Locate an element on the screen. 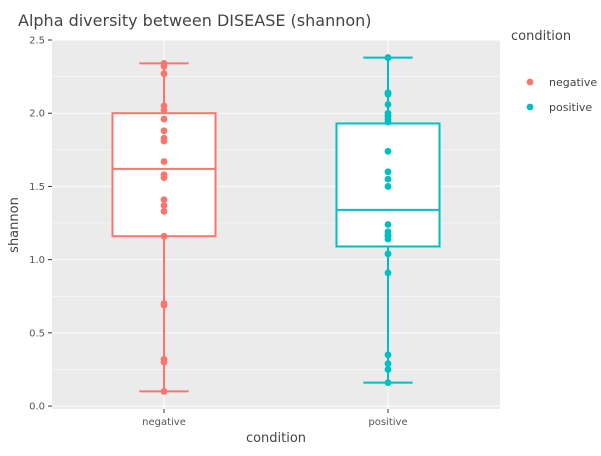 This screenshot has width=601, height=456. legend-item-positive: positive is located at coordinates (559, 107).